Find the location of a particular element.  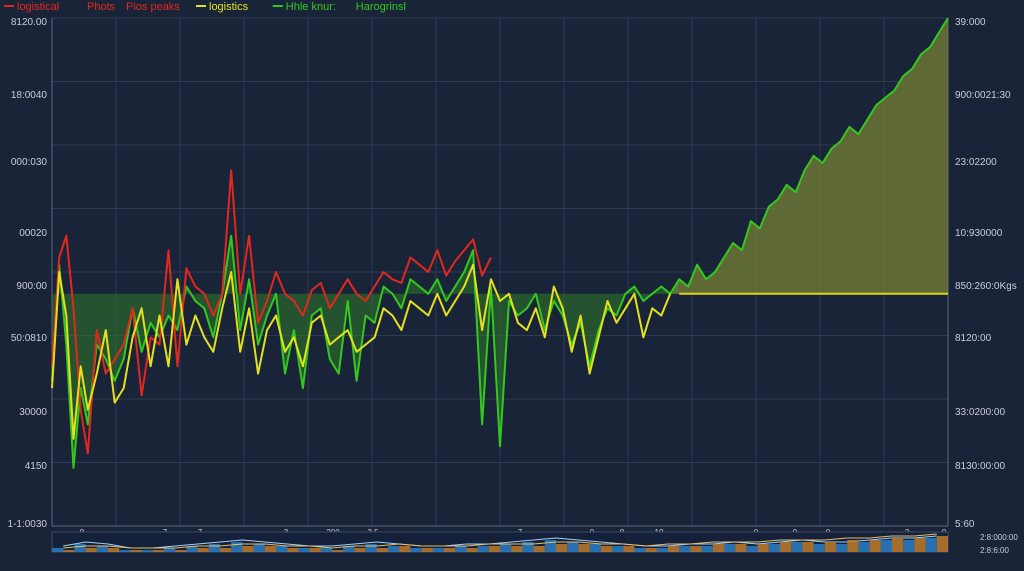

navigator-layer is located at coordinates (500, 542).